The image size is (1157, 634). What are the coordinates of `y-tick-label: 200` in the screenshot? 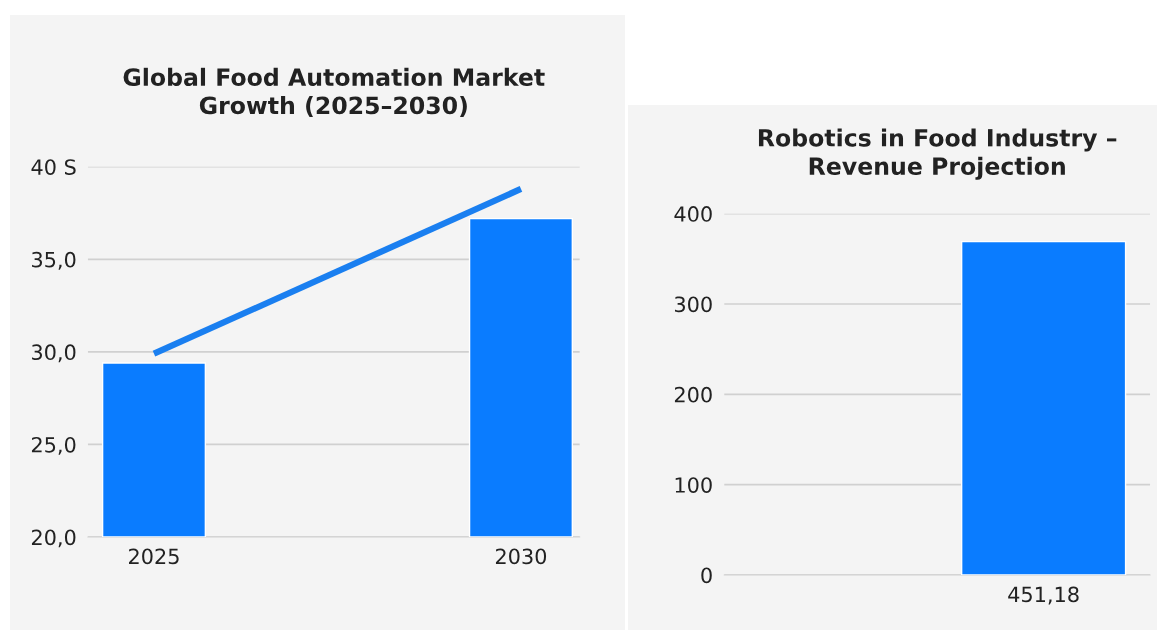 It's located at (693, 394).